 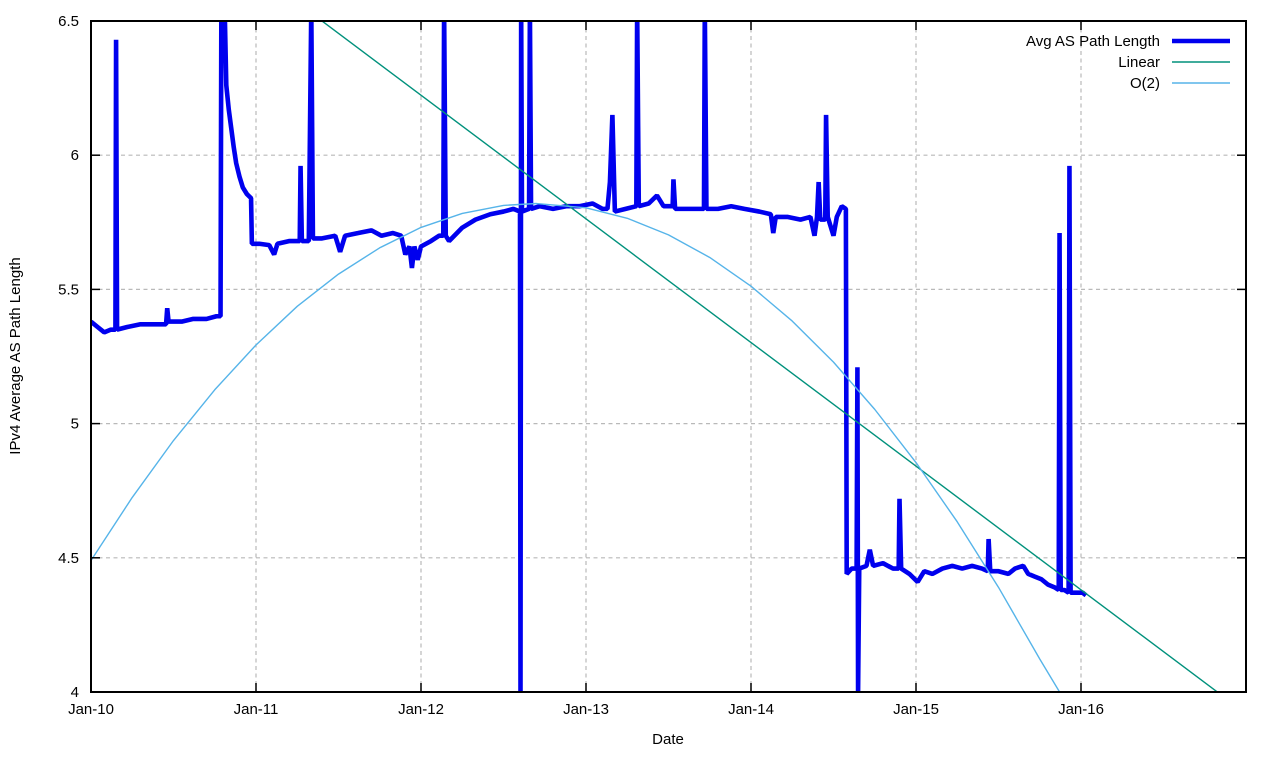 I want to click on x-tick-label: Jan-16, so click(x=1081, y=709).